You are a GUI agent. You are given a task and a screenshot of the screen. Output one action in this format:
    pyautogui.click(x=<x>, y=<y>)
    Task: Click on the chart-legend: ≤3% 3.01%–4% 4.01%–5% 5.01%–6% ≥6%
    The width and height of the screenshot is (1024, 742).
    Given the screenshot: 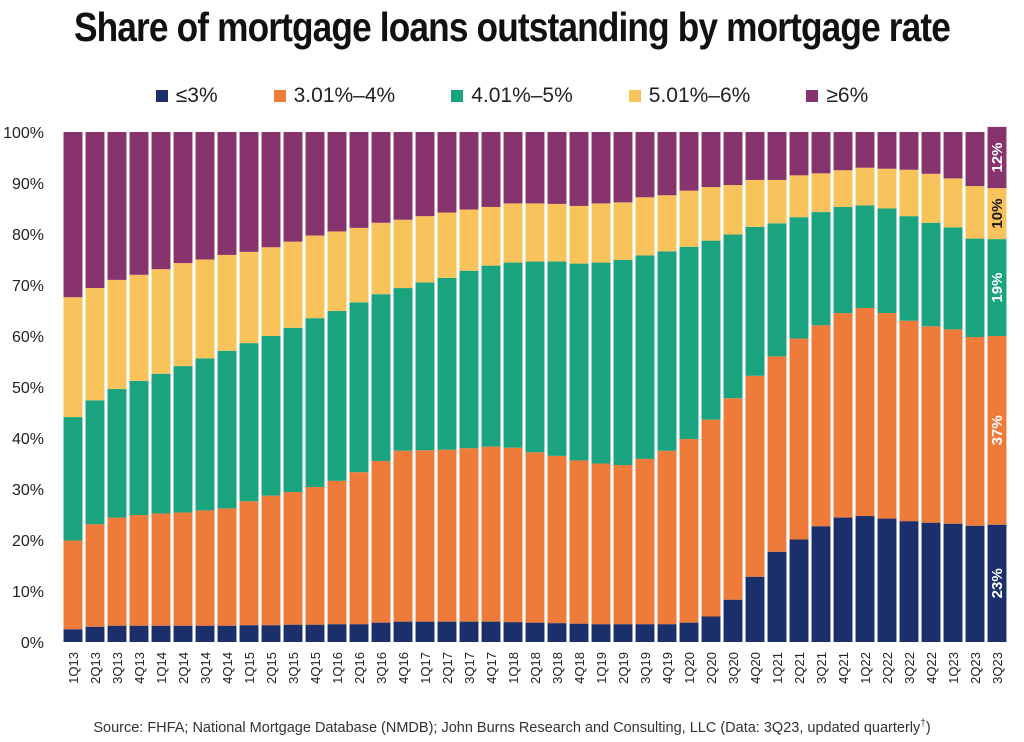 What is the action you would take?
    pyautogui.click(x=512, y=96)
    